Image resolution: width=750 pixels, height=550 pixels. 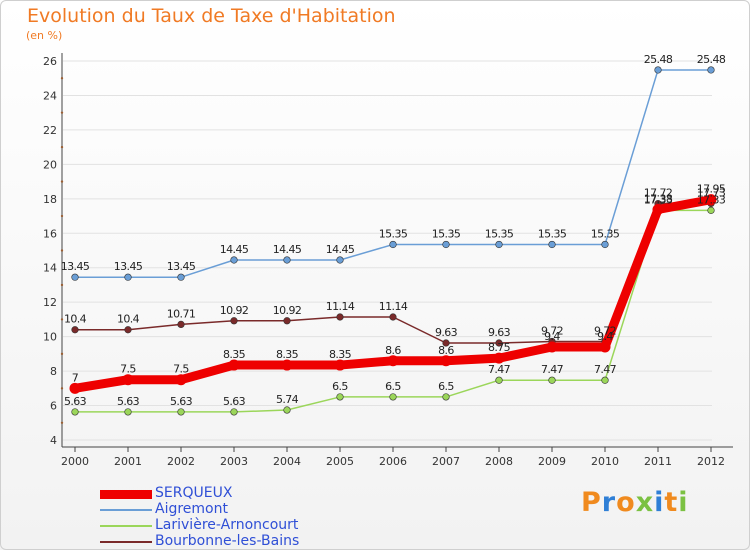 I want to click on logo-letter: r, so click(x=609, y=502).